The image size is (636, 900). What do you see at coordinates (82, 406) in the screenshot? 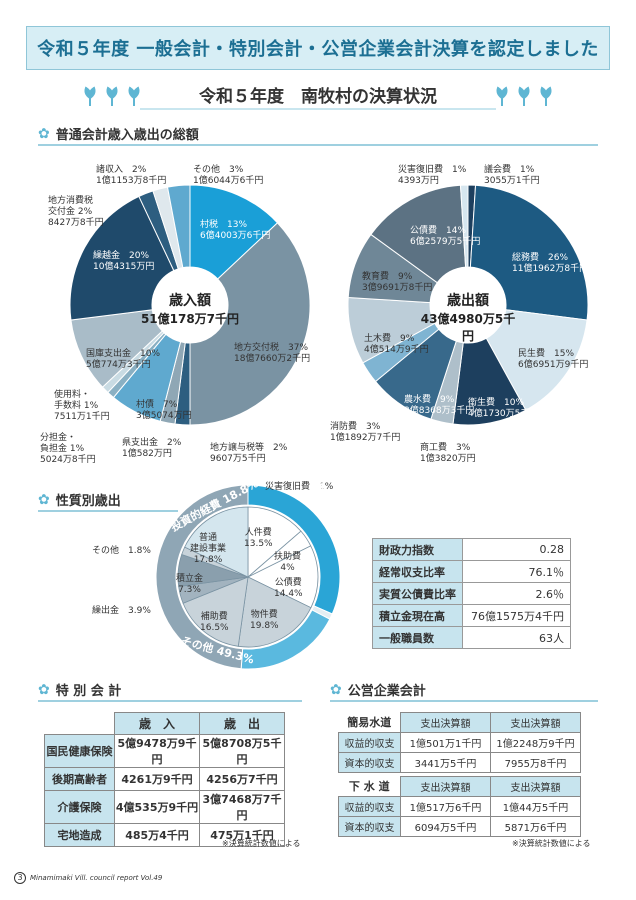
I see `rev-label-shiyoryo: 使用料・ 手数料 1% 7511万1千円` at bounding box center [82, 406].